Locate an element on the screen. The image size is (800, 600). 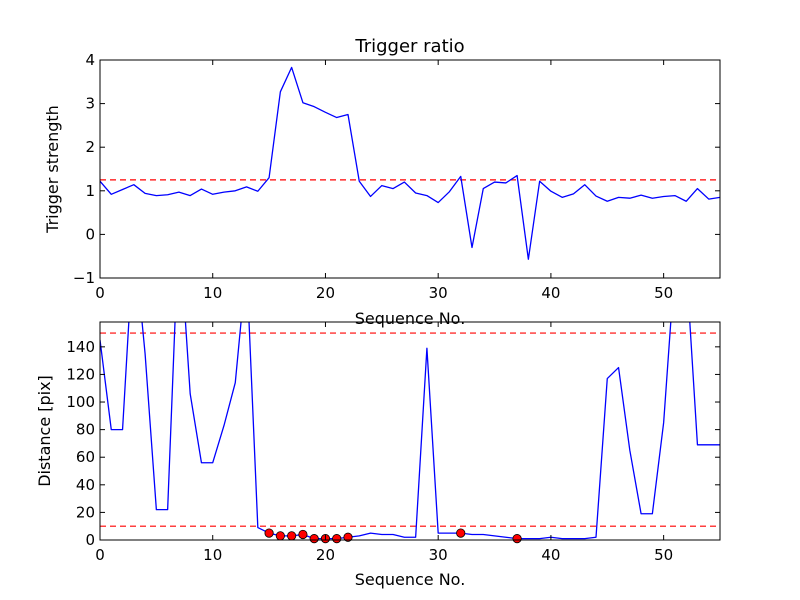
top-x-tick-label: 0 is located at coordinates (100, 293).